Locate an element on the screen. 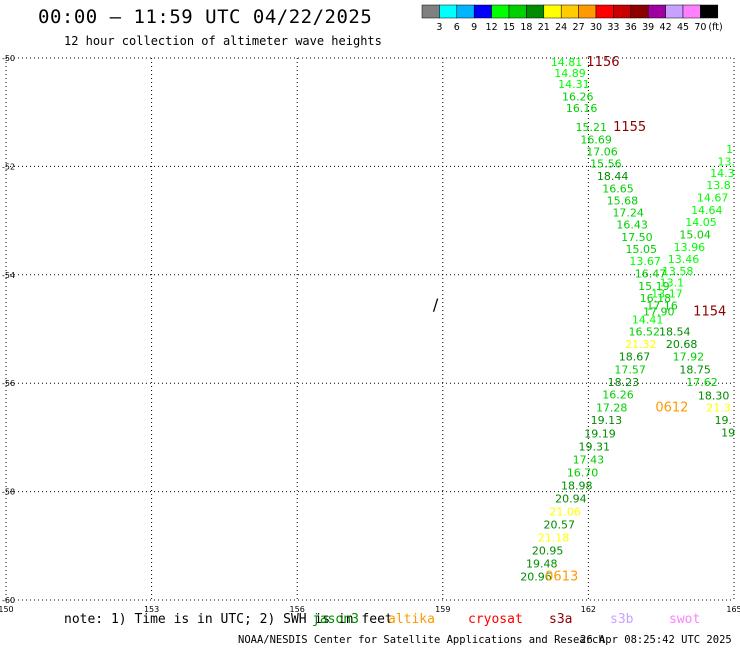  wave-height-point: 14.89 is located at coordinates (570, 73).